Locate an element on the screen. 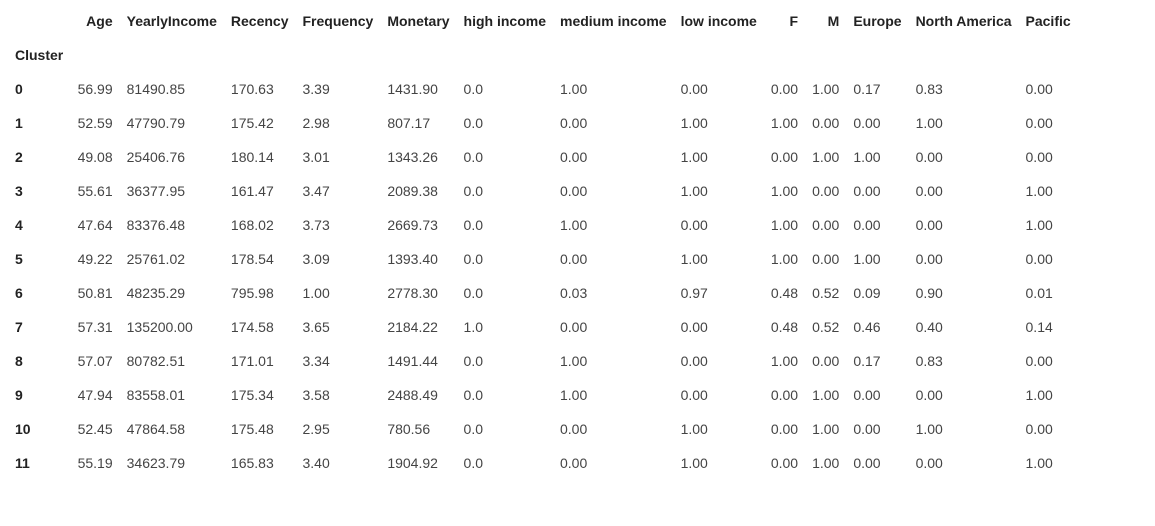 The height and width of the screenshot is (526, 1155). table-cell: 3.39 is located at coordinates (316, 89).